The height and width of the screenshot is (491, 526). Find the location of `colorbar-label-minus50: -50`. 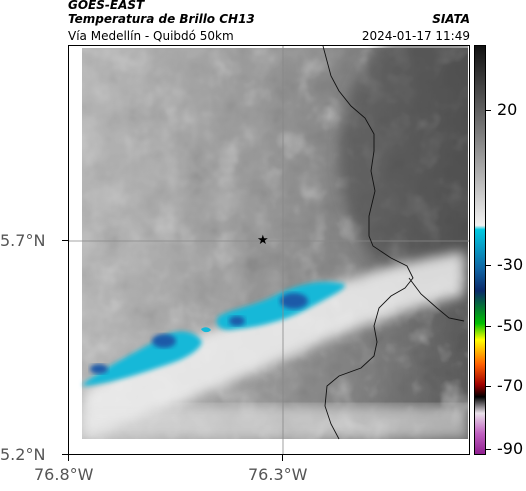

colorbar-label-minus50: -50 is located at coordinates (510, 325).